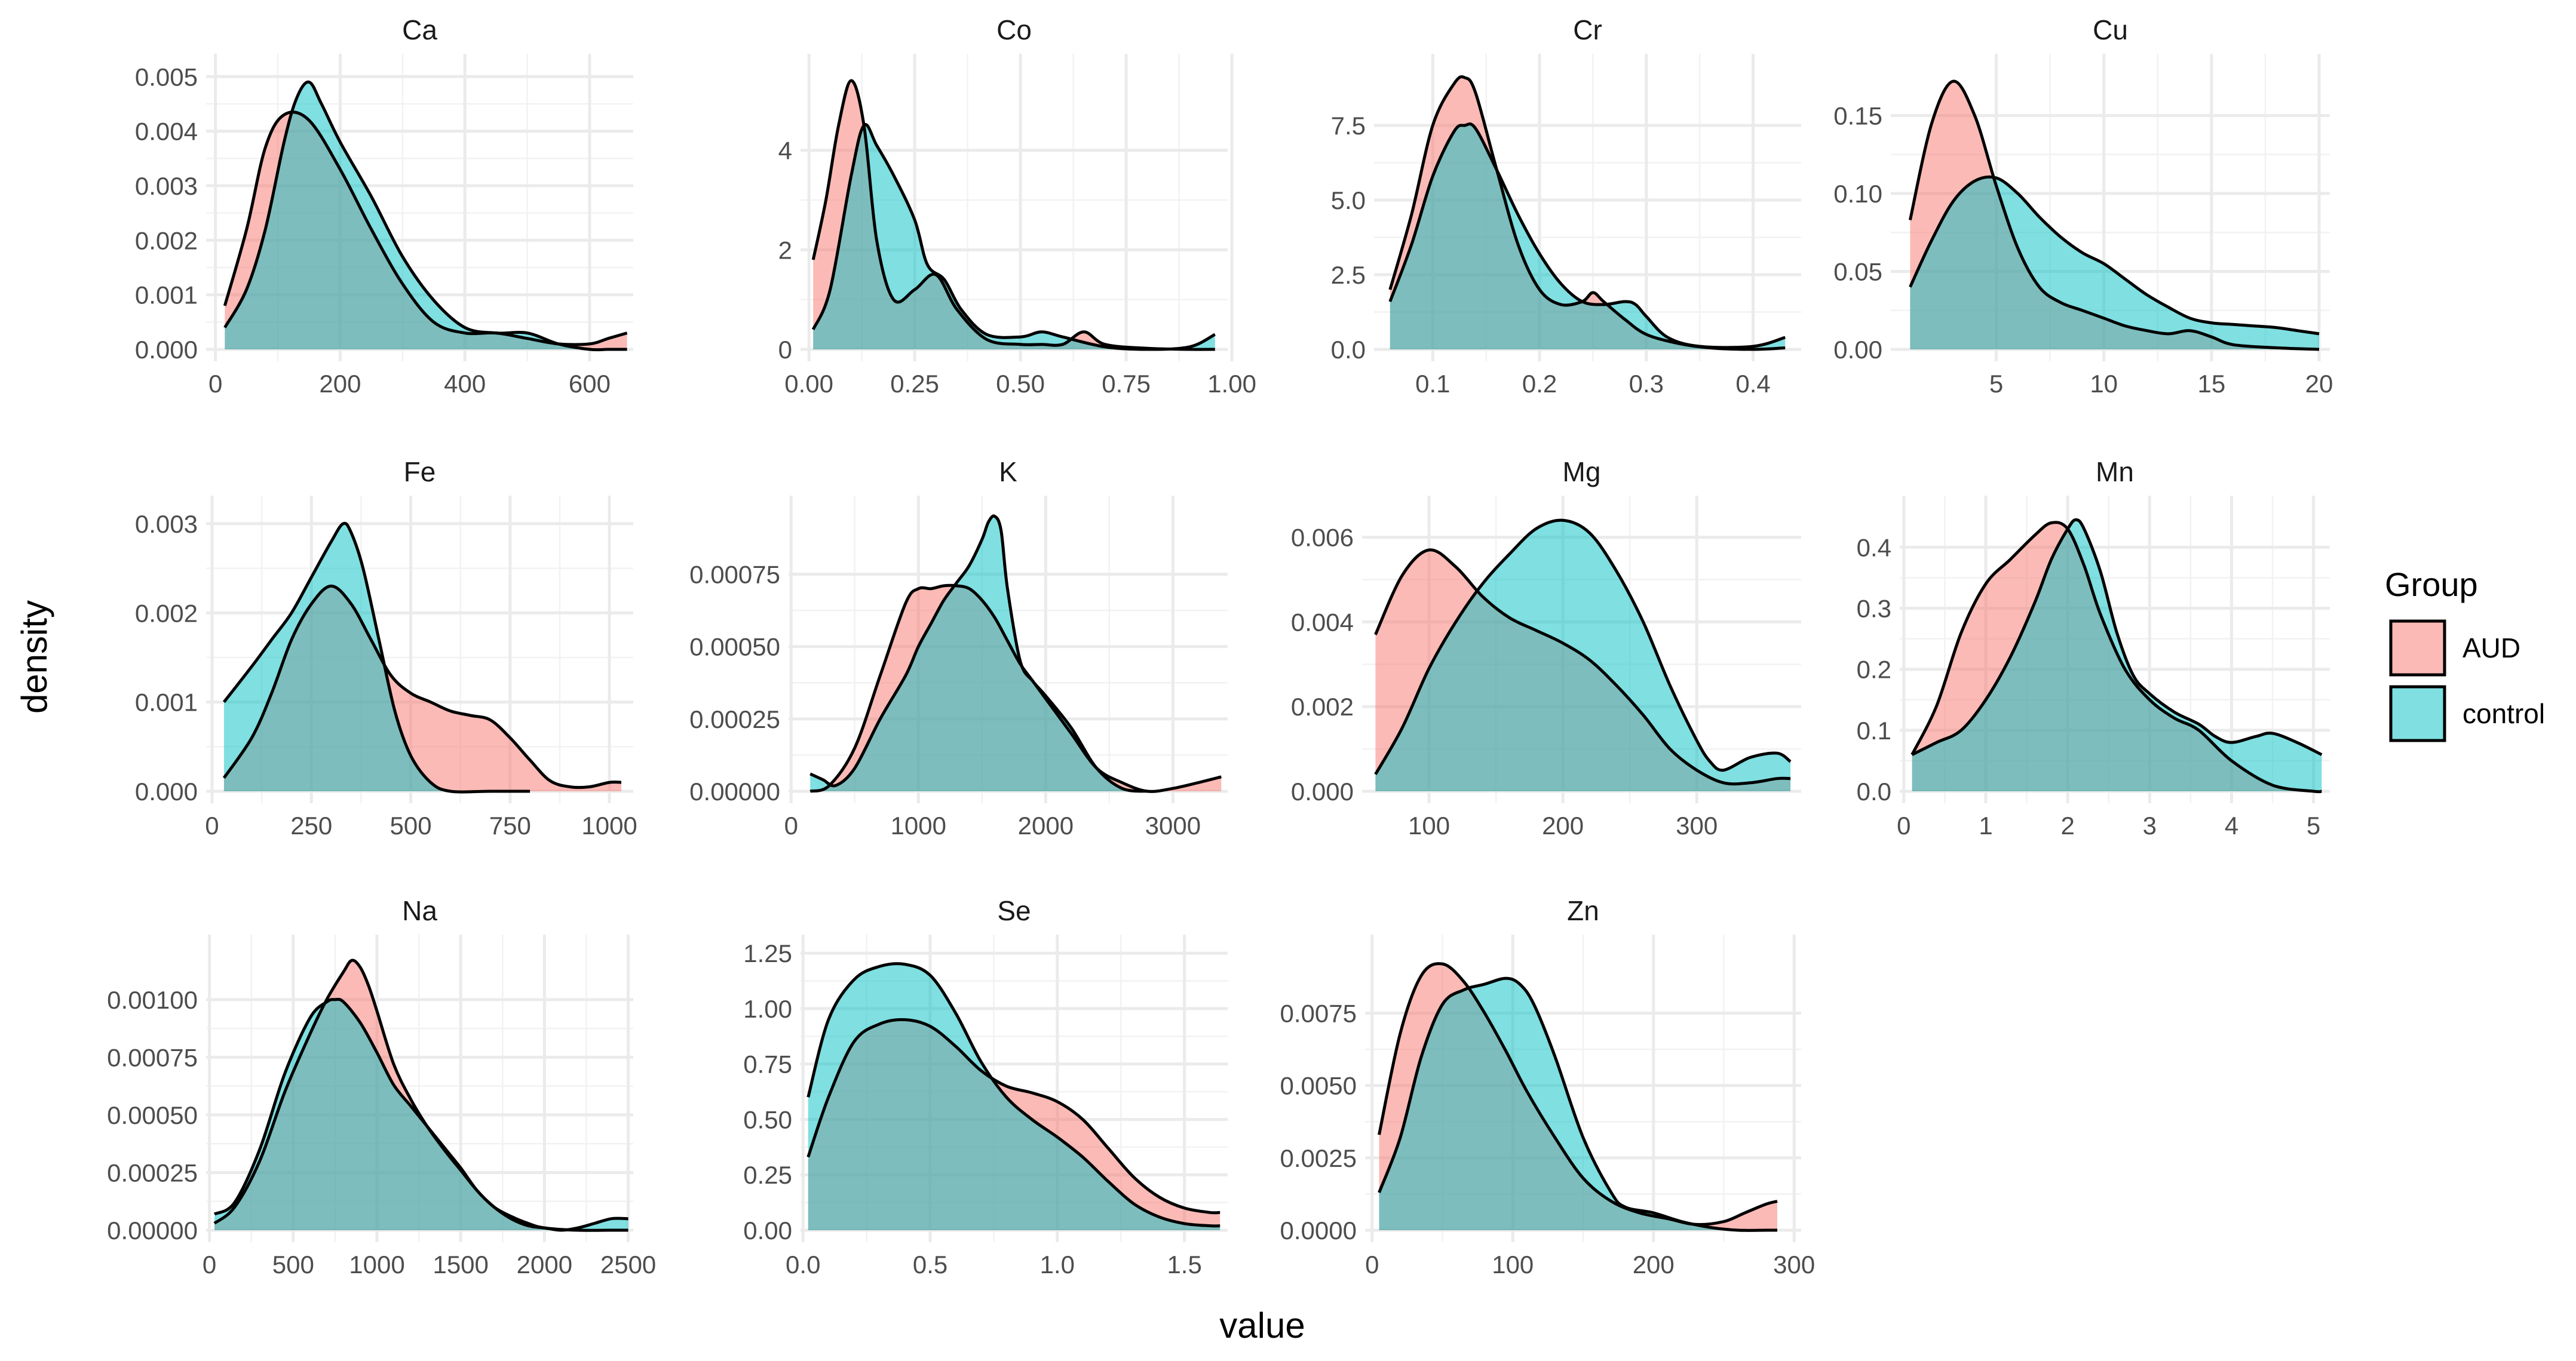 Image resolution: width=2576 pixels, height=1361 pixels. I want to click on panel-se: 0.0 0.5 1.0 1.5 0.00 0.25 0.50 0.75 1.00 1.25 Se, so click(985, 1087).